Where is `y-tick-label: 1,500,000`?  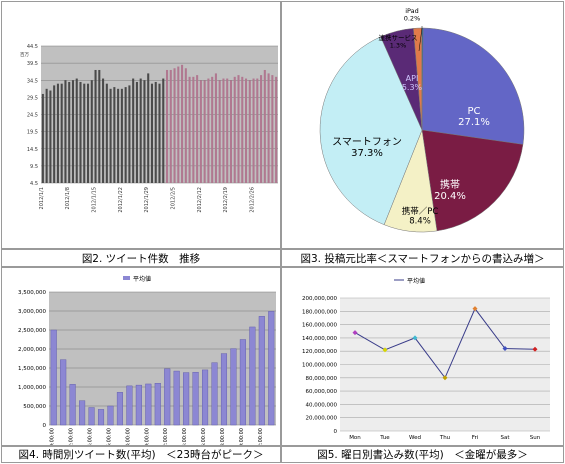 y-tick-label: 1,500,000 is located at coordinates (32, 369).